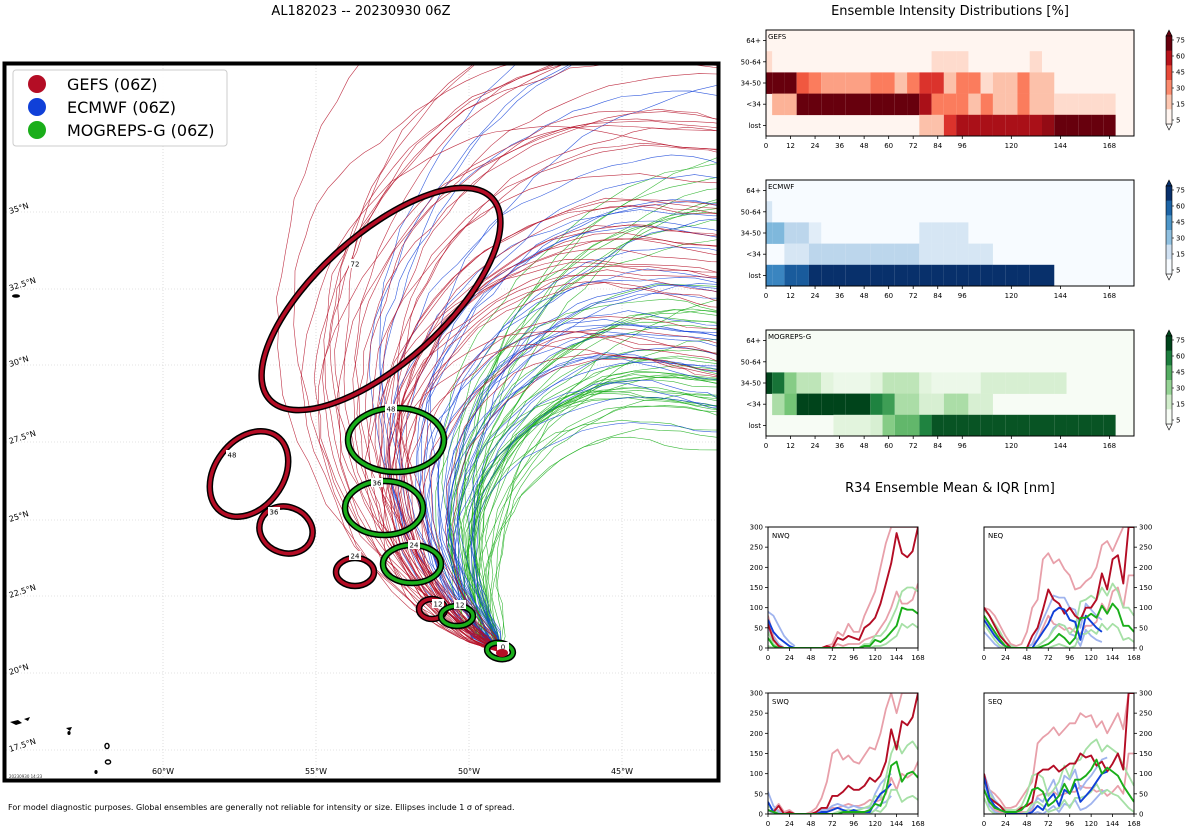 Image resolution: width=1200 pixels, height=840 pixels. I want to click on gefs-mean-line, so click(1059, 587).